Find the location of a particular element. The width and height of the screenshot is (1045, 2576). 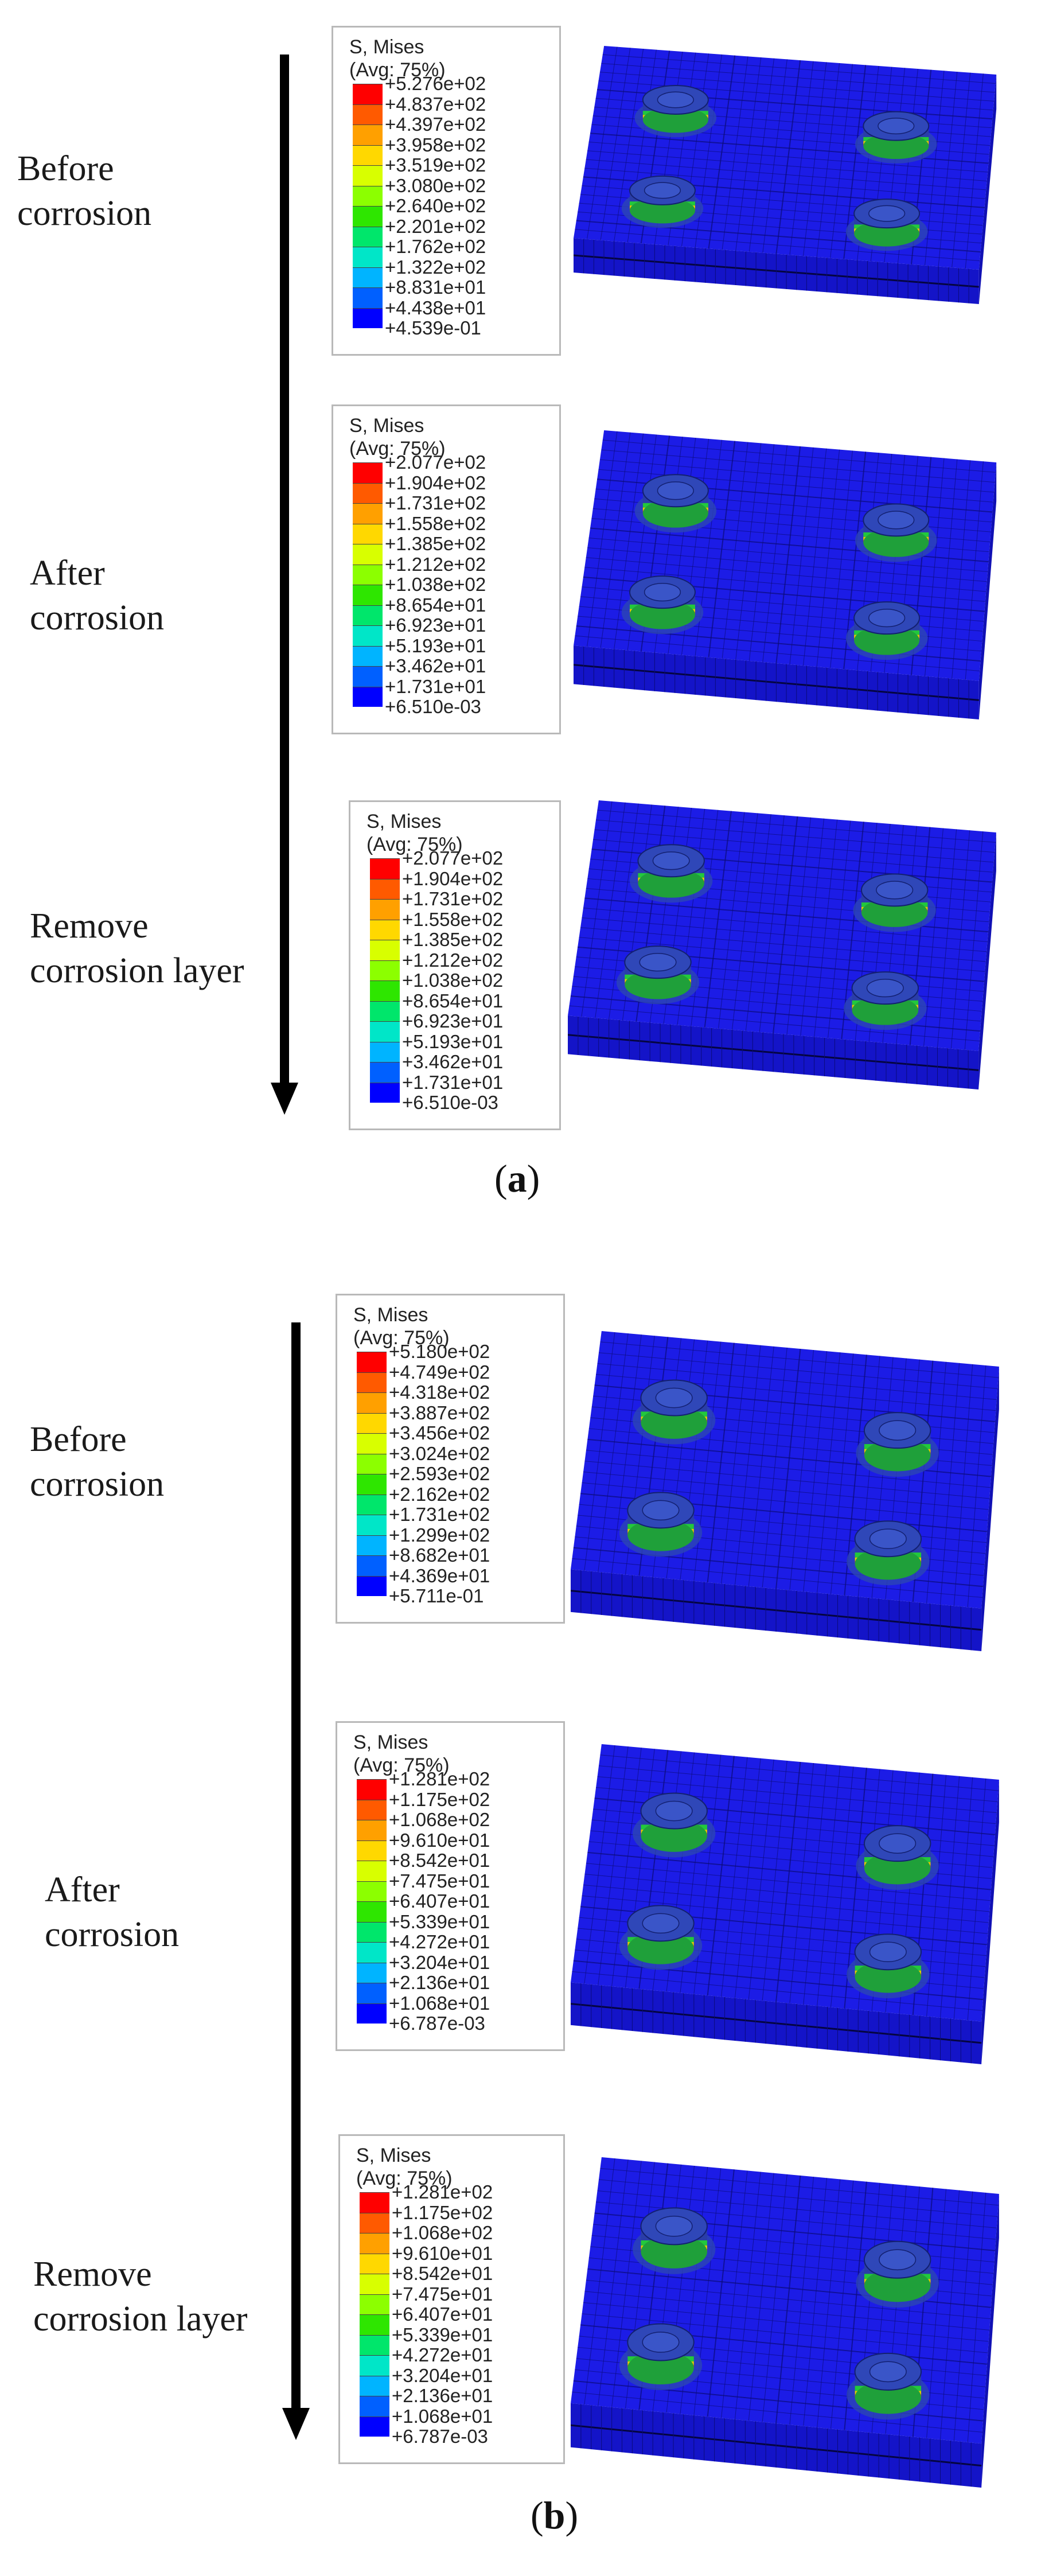

caption-paren: ( is located at coordinates (537, 2515).